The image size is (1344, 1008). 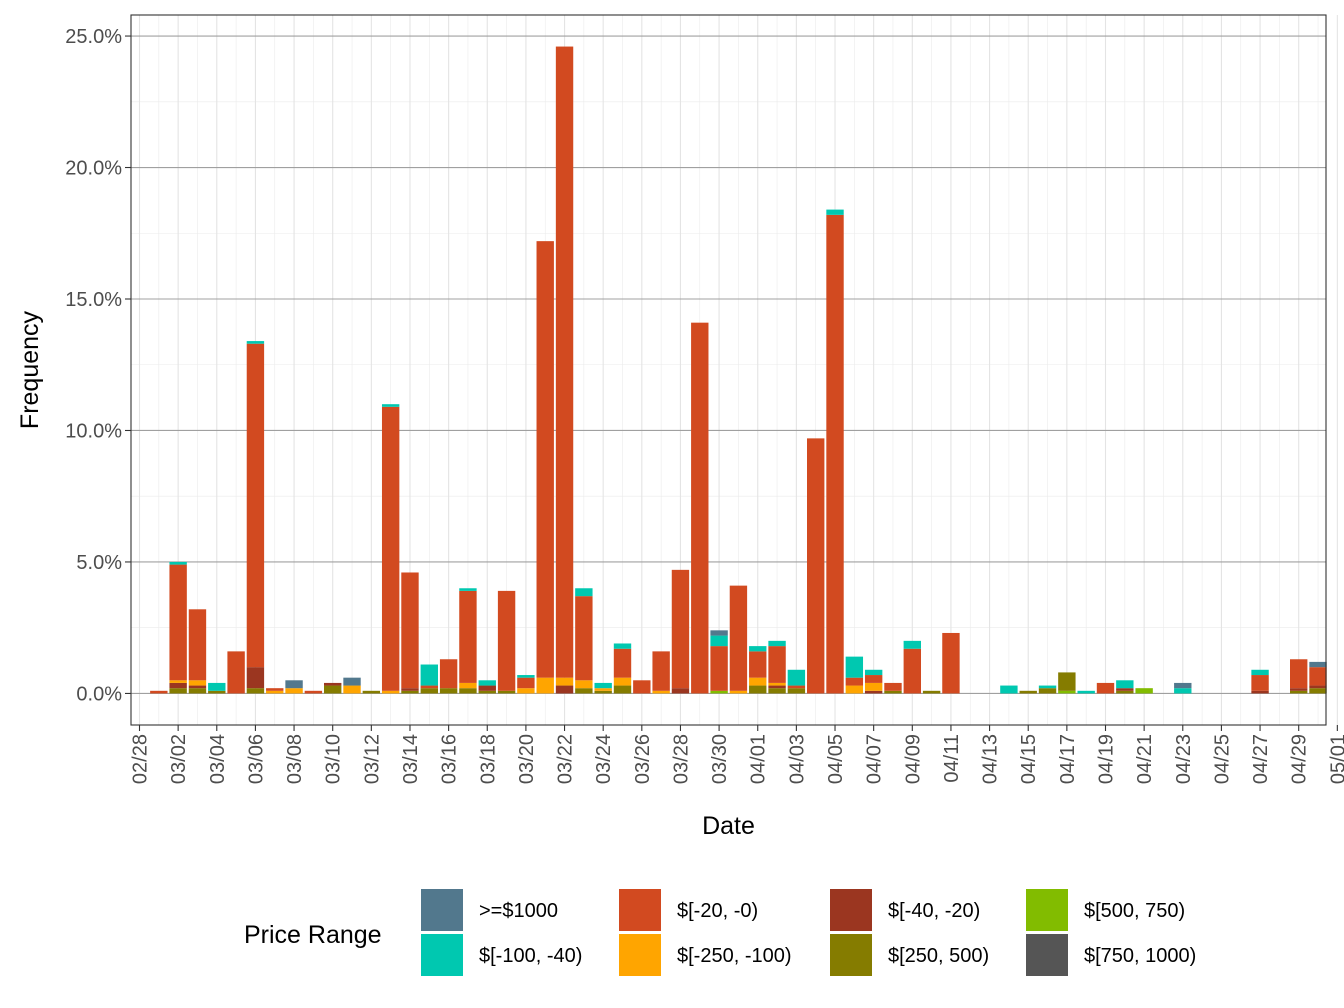 What do you see at coordinates (99, 694) in the screenshot?
I see `y-tick-label: 0.0%` at bounding box center [99, 694].